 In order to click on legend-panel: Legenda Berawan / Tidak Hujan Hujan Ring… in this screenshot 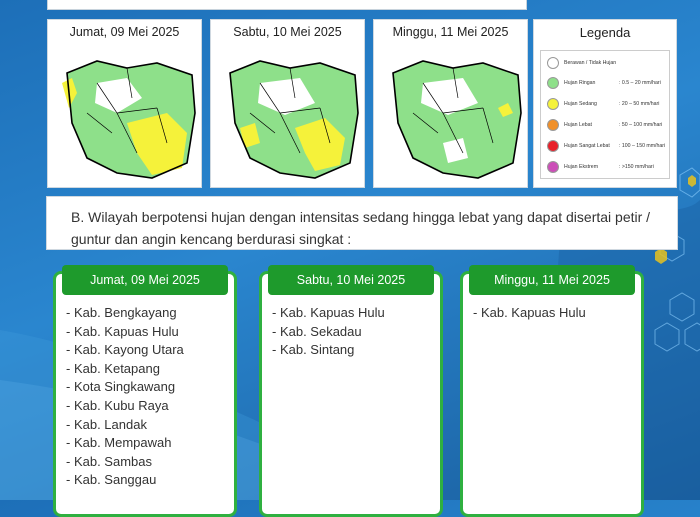, I will do `click(605, 103)`.